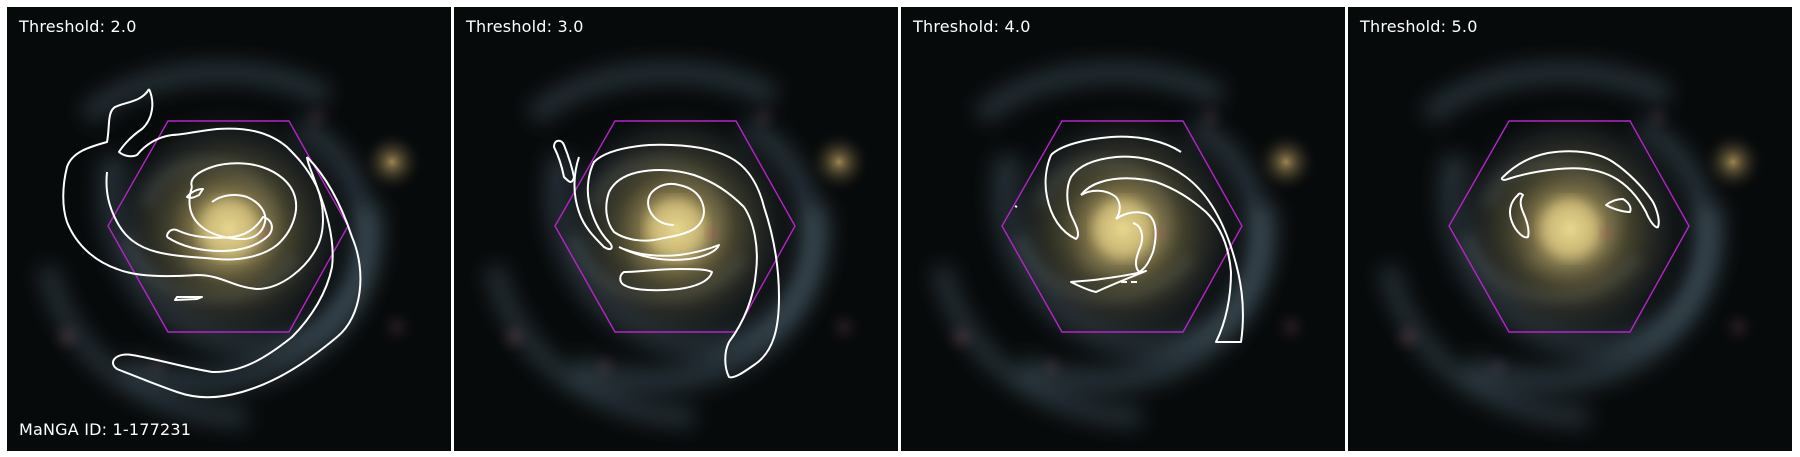  What do you see at coordinates (1419, 26) in the screenshot?
I see `threshold-label: Threshold: 5.0` at bounding box center [1419, 26].